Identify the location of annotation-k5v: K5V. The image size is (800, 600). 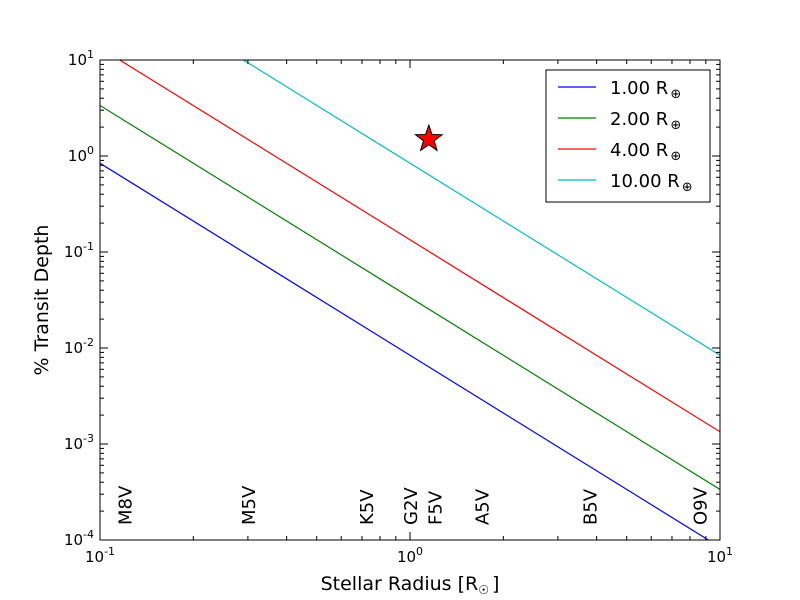
(367, 507).